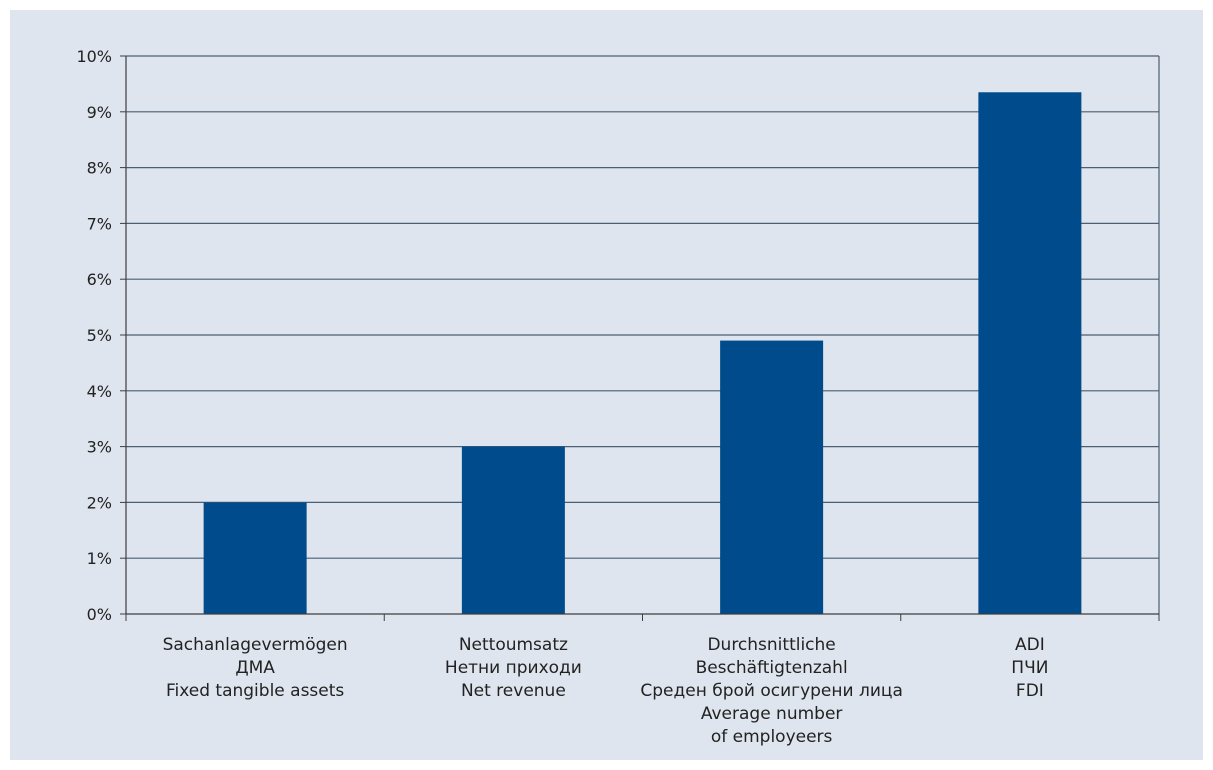  I want to click on category-label-line: Average number, so click(772, 714).